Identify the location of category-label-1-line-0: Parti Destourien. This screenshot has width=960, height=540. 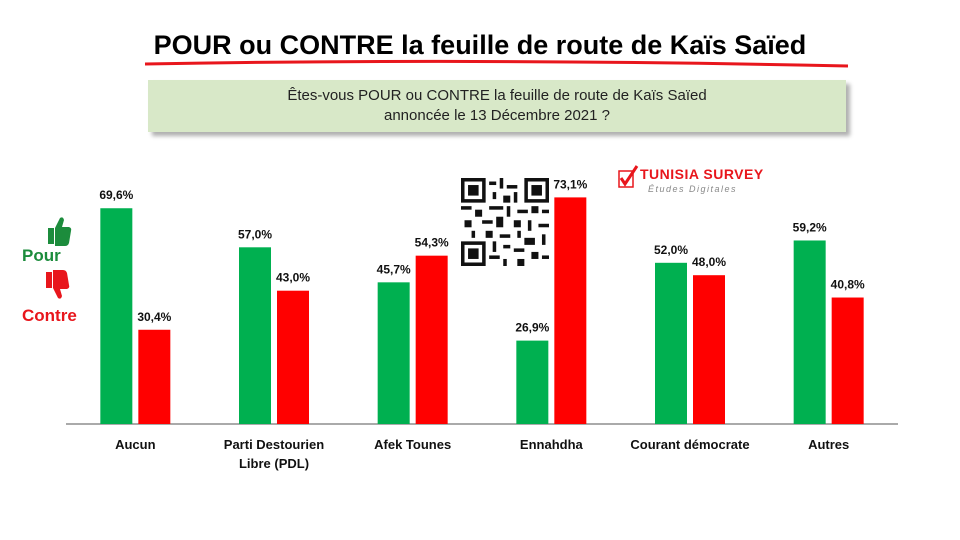
(274, 444).